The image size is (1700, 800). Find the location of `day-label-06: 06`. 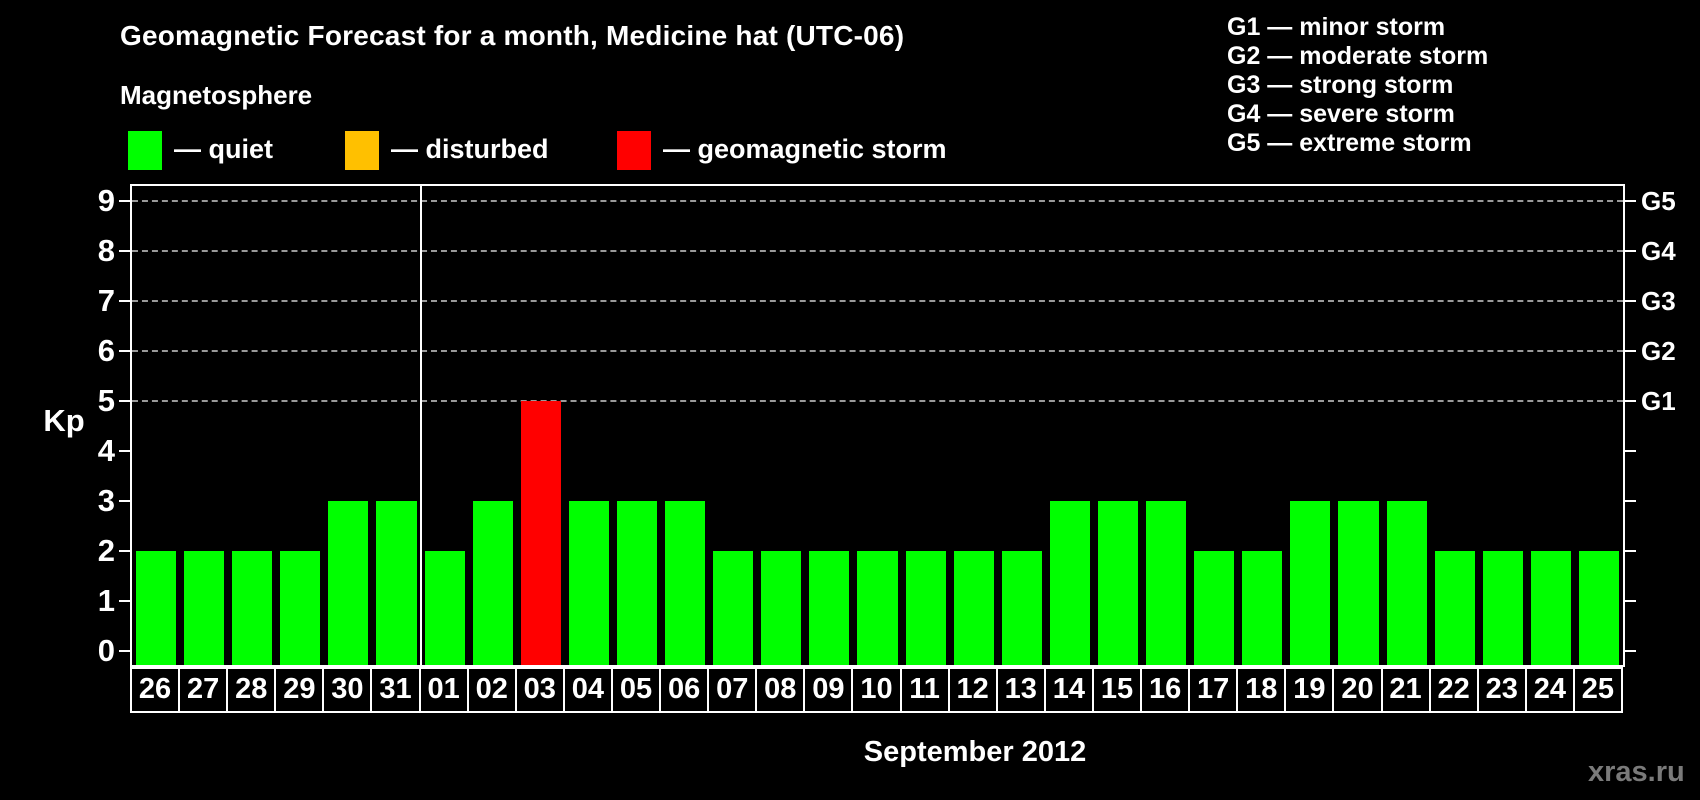

day-label-06: 06 is located at coordinates (684, 690).